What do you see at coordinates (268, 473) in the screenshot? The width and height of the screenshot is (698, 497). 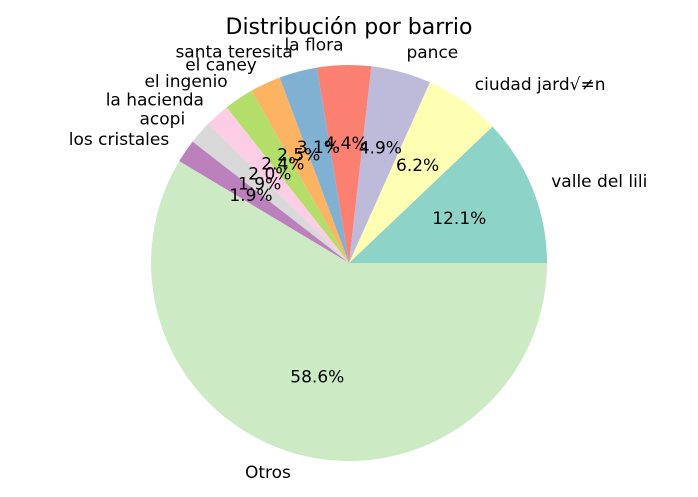 I see `slice-label-10: Otros` at bounding box center [268, 473].